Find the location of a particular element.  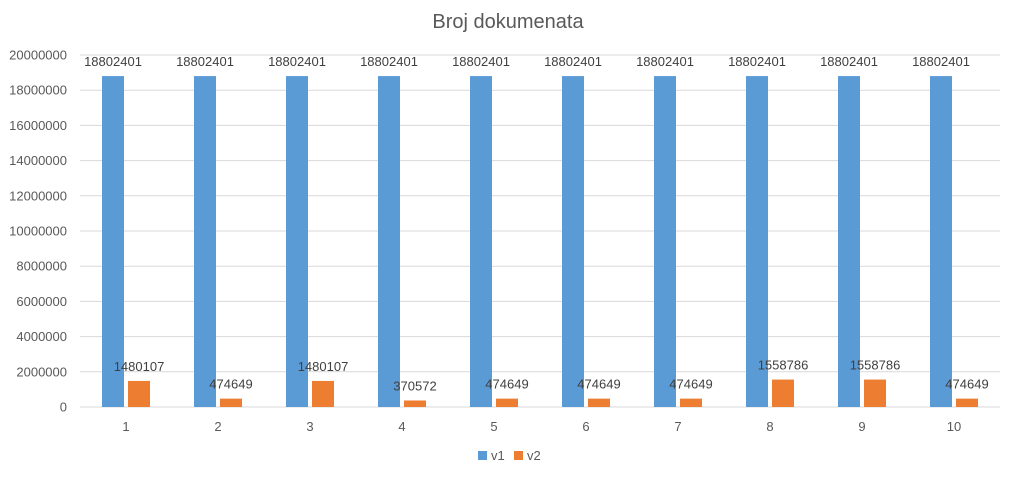

legend-label-v2: v2 is located at coordinates (534, 455).